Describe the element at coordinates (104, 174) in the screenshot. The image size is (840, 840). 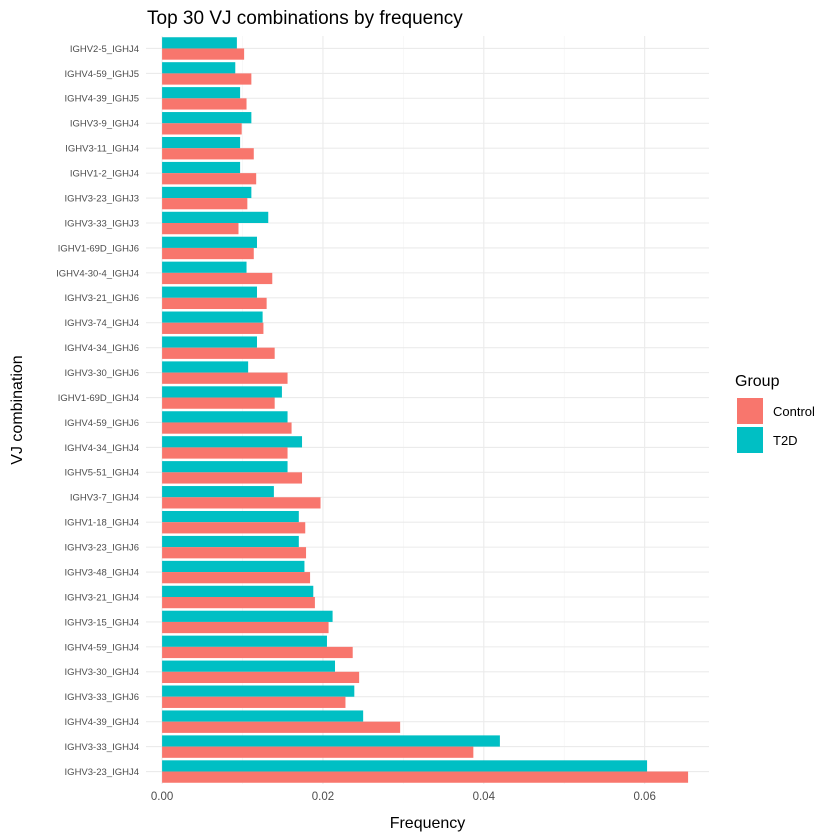
I see `y-tick-label: IGHV1-2_IGHJ4` at that location.